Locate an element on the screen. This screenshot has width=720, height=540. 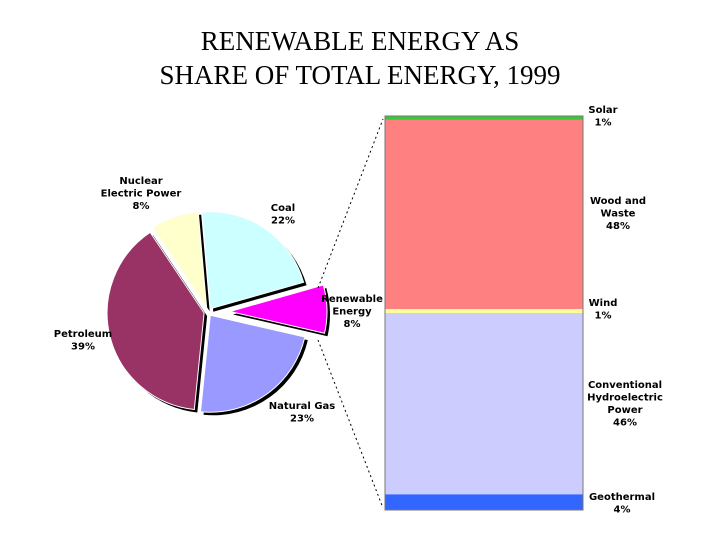
connector-lines is located at coordinates (350, 313).